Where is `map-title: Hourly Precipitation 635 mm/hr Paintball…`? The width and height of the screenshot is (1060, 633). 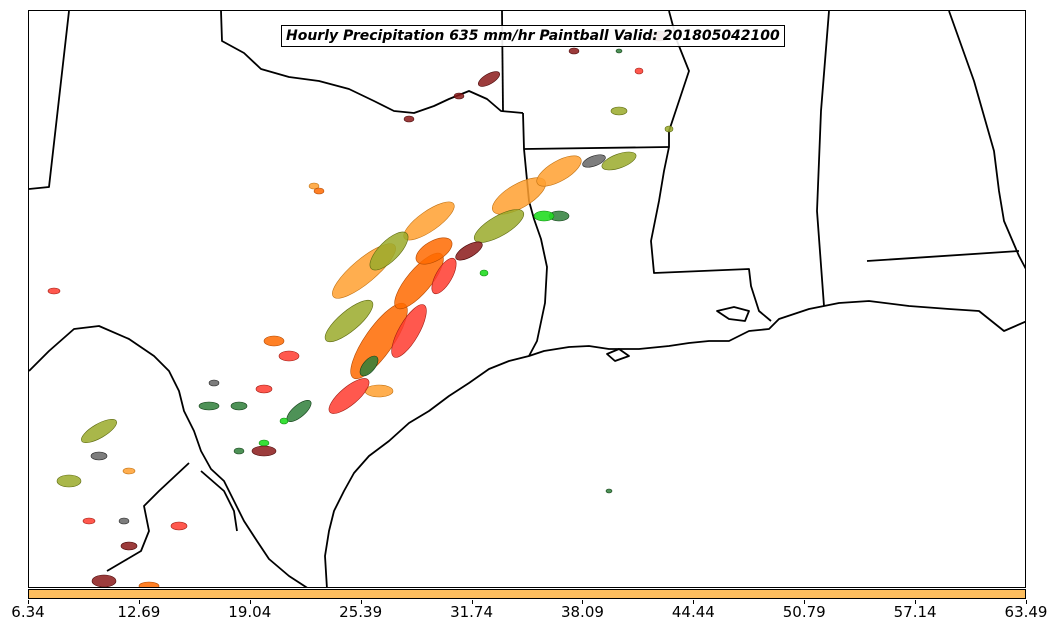
map-title: Hourly Precipitation 635 mm/hr Paintball… is located at coordinates (533, 36).